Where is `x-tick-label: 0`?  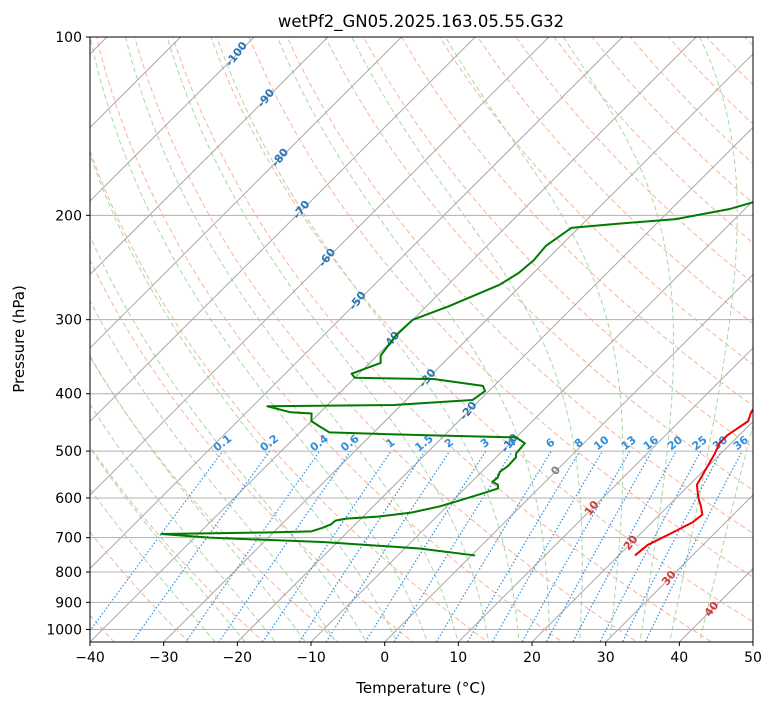 x-tick-label: 0 is located at coordinates (384, 658).